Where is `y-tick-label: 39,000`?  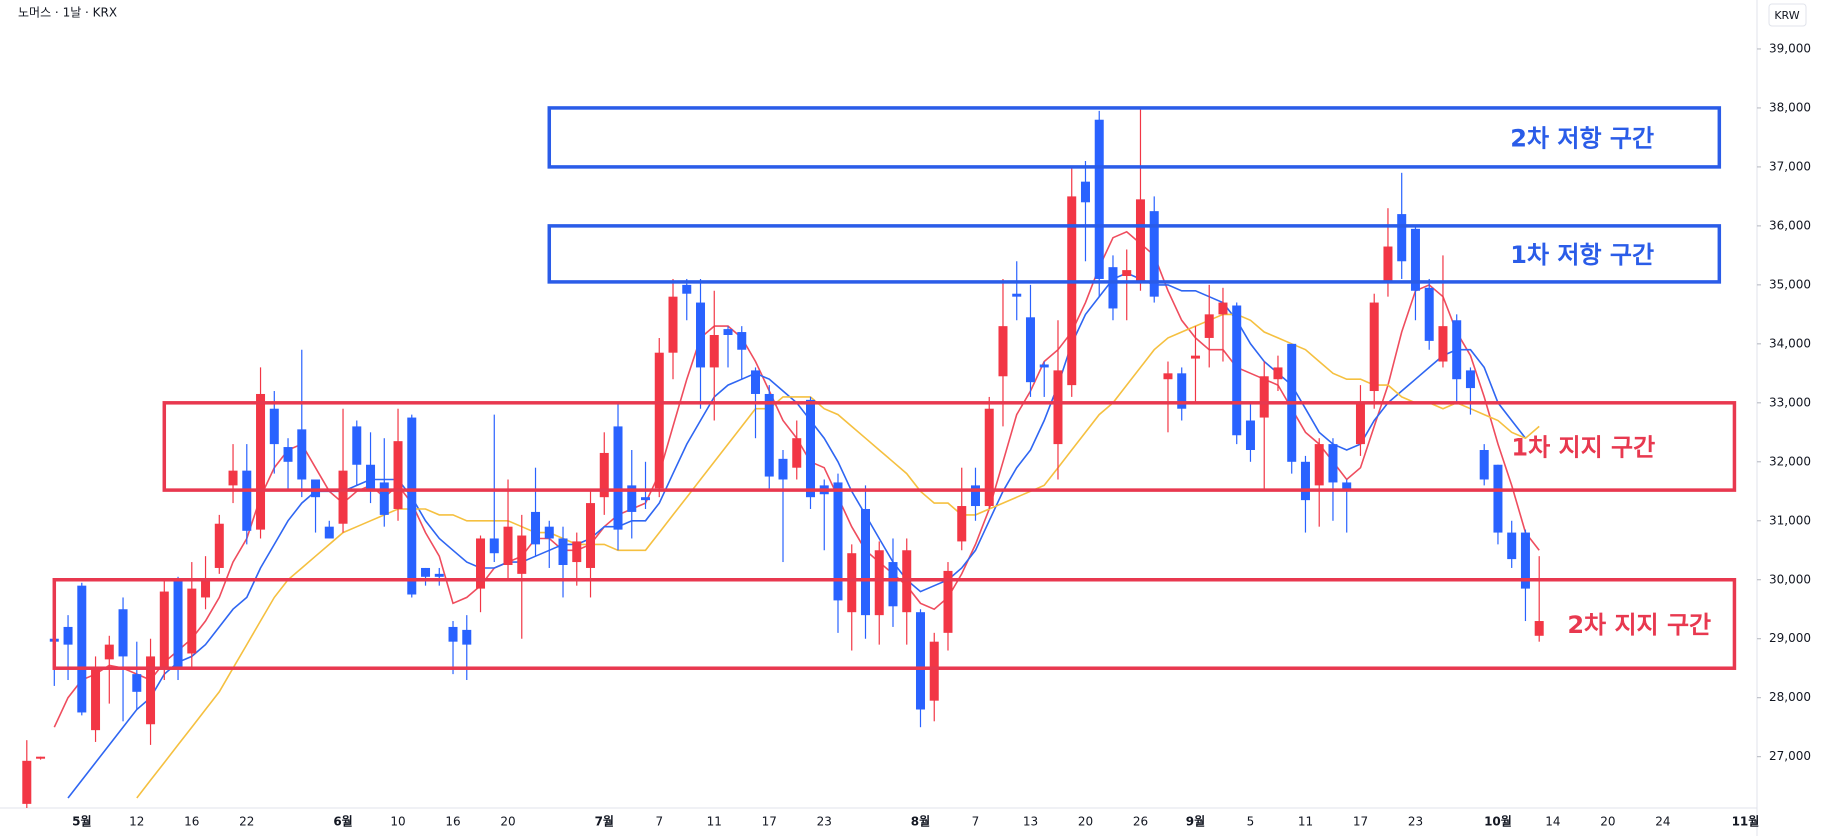
y-tick-label: 39,000 is located at coordinates (1790, 48).